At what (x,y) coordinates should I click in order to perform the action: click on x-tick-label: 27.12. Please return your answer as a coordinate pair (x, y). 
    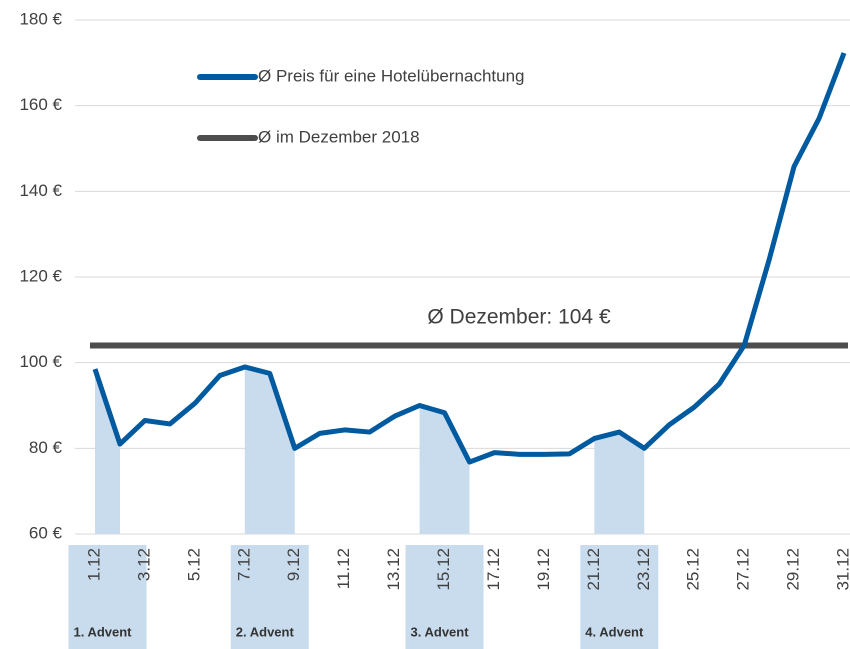
    Looking at the image, I should click on (743, 569).